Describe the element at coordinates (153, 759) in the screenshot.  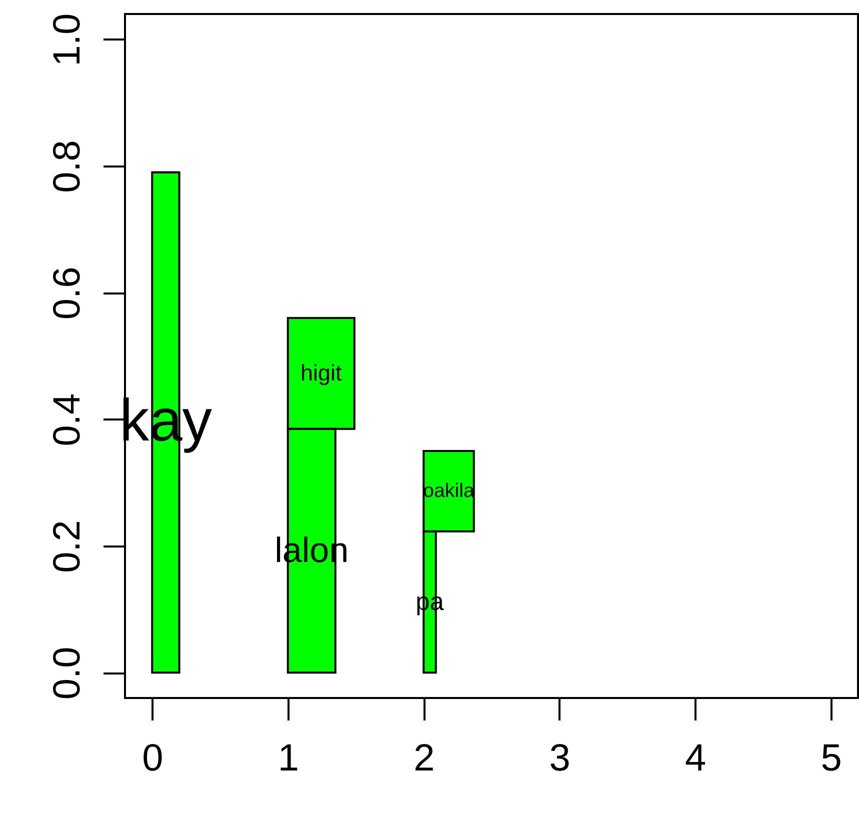
I see `x-tick-label: 0` at that location.